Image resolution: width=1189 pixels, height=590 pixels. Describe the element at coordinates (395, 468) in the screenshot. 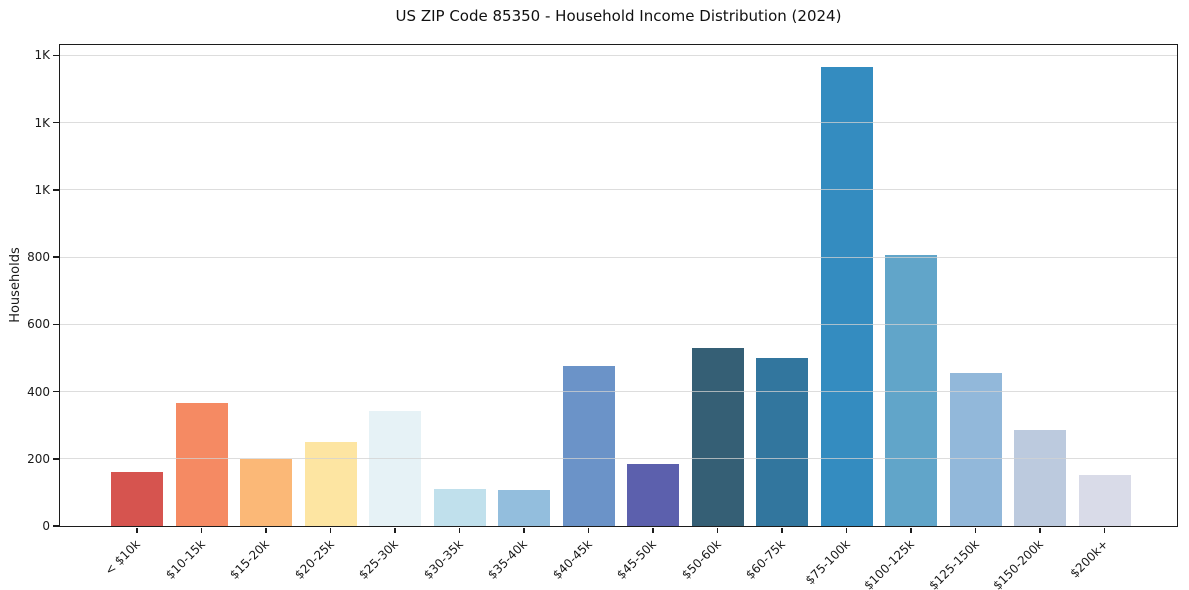

I see `bar-25-30k` at that location.